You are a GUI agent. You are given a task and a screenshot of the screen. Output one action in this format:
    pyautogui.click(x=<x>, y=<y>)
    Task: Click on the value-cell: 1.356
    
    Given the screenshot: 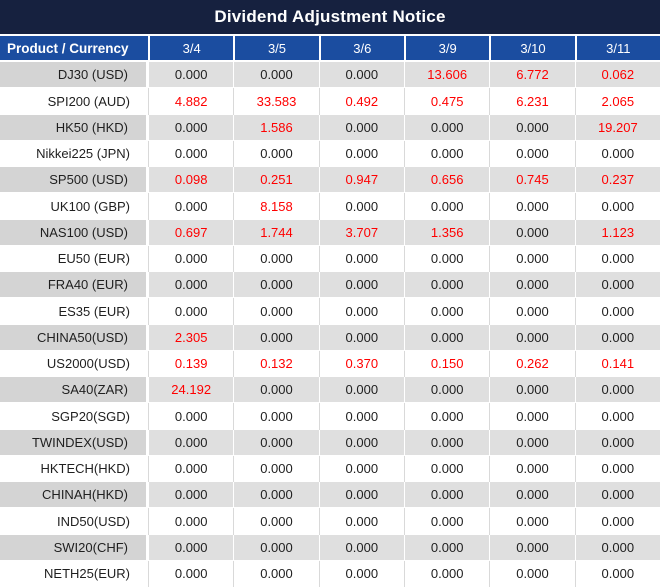 What is the action you would take?
    pyautogui.click(x=447, y=232)
    